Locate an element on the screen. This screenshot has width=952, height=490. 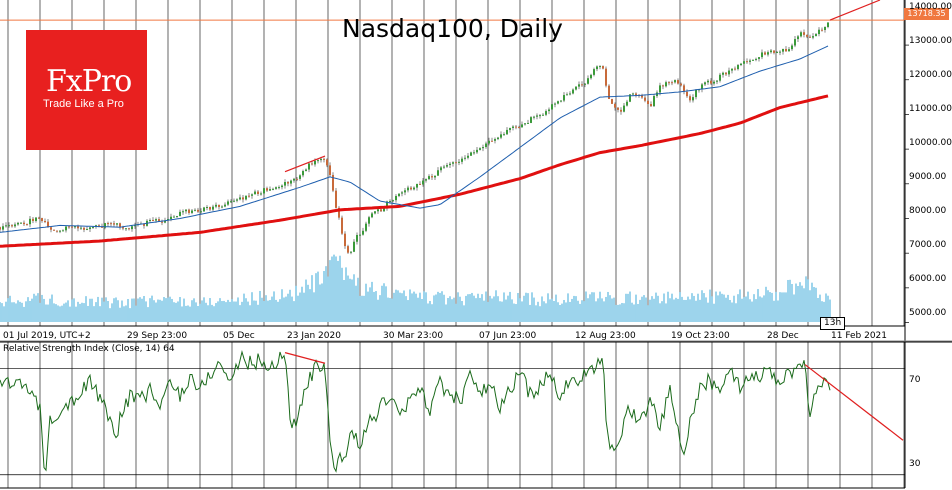
rsi-y-tick-label: 30 is located at coordinates (915, 464).